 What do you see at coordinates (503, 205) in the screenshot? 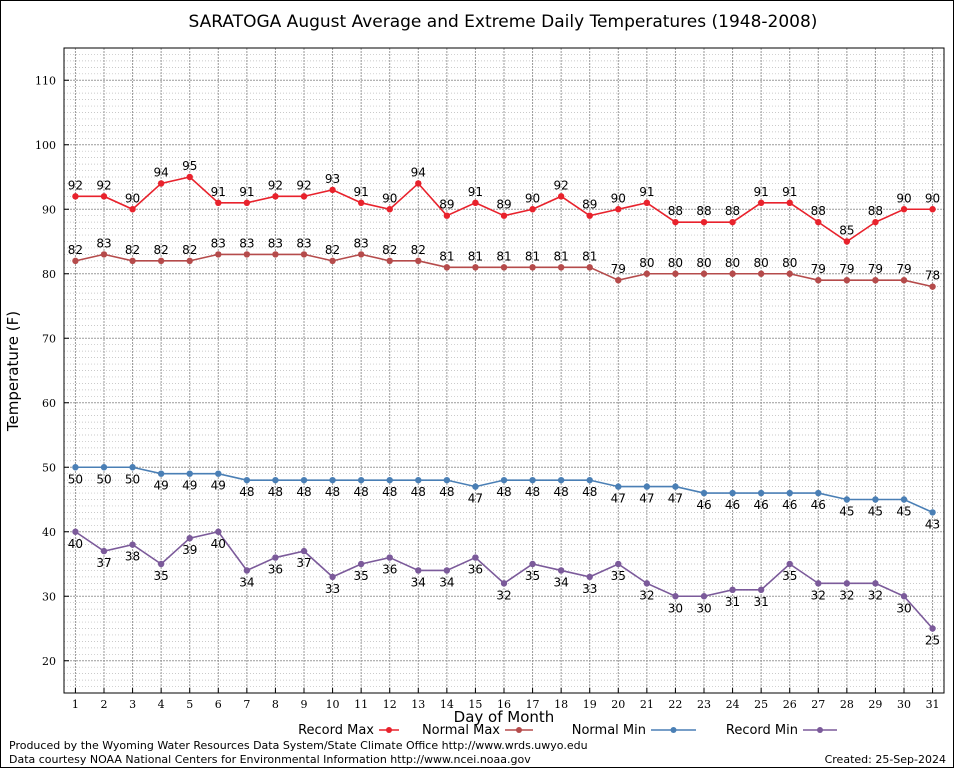
I see `record-max-data-label: 89` at bounding box center [503, 205].